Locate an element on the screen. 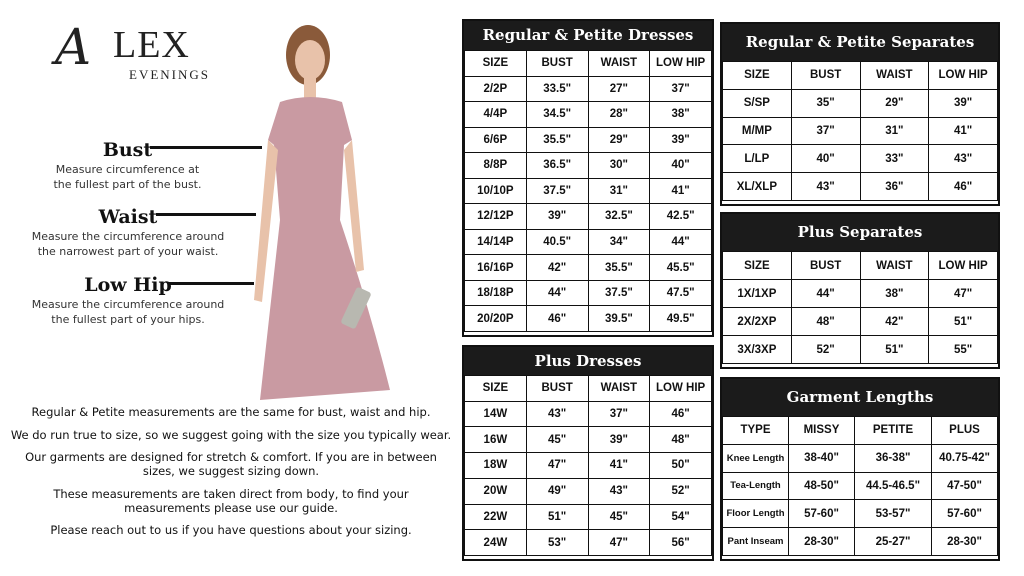  table-cell: 44" is located at coordinates (557, 293).